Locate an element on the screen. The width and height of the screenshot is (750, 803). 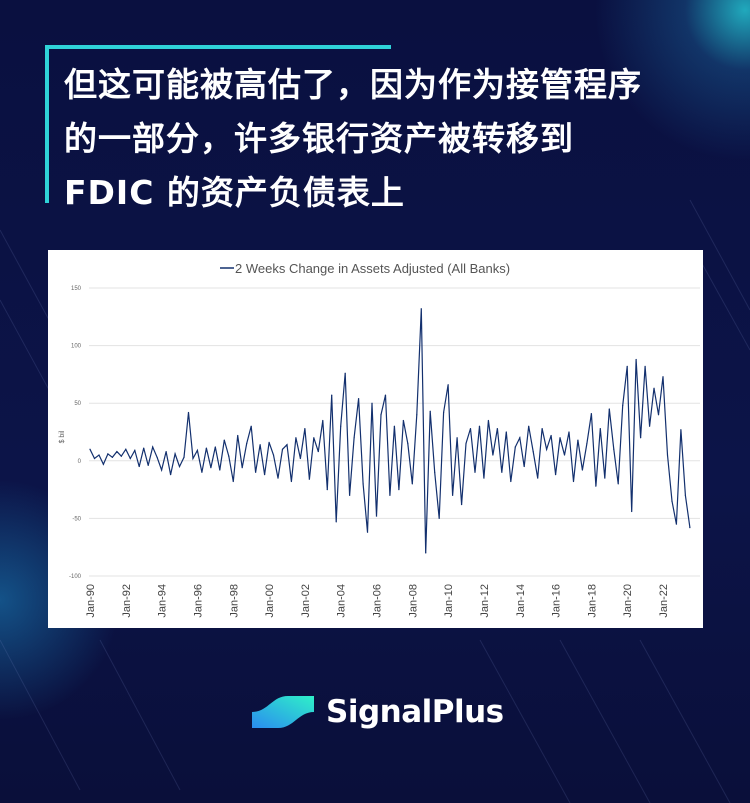
accent-bracket-left is located at coordinates (47, 124).